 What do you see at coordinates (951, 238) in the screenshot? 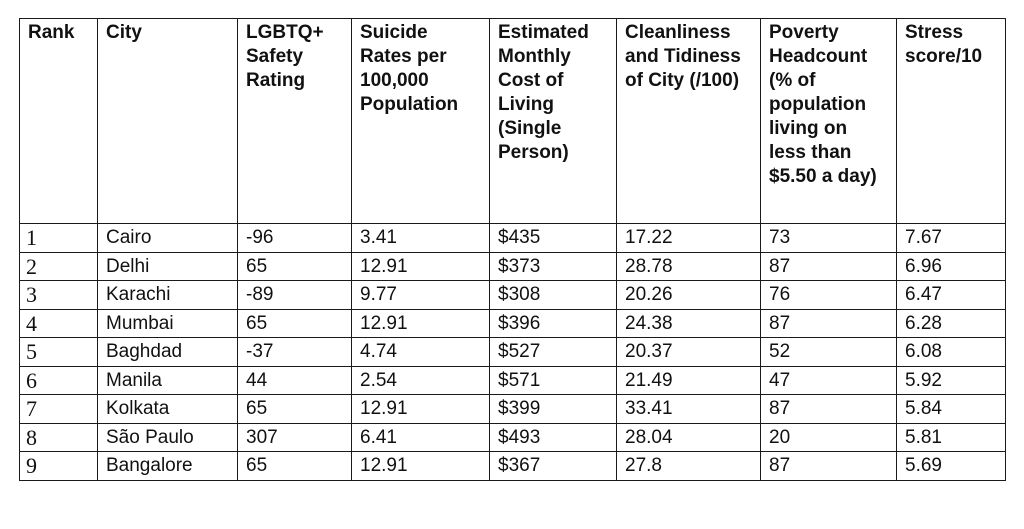
I see `cell-stress: 7.67` at bounding box center [951, 238].